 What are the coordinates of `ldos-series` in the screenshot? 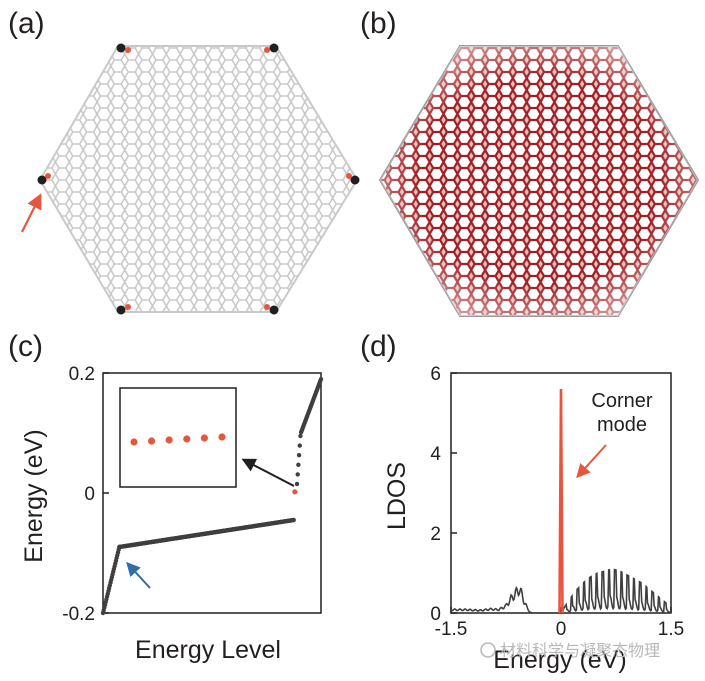 It's located at (561, 501).